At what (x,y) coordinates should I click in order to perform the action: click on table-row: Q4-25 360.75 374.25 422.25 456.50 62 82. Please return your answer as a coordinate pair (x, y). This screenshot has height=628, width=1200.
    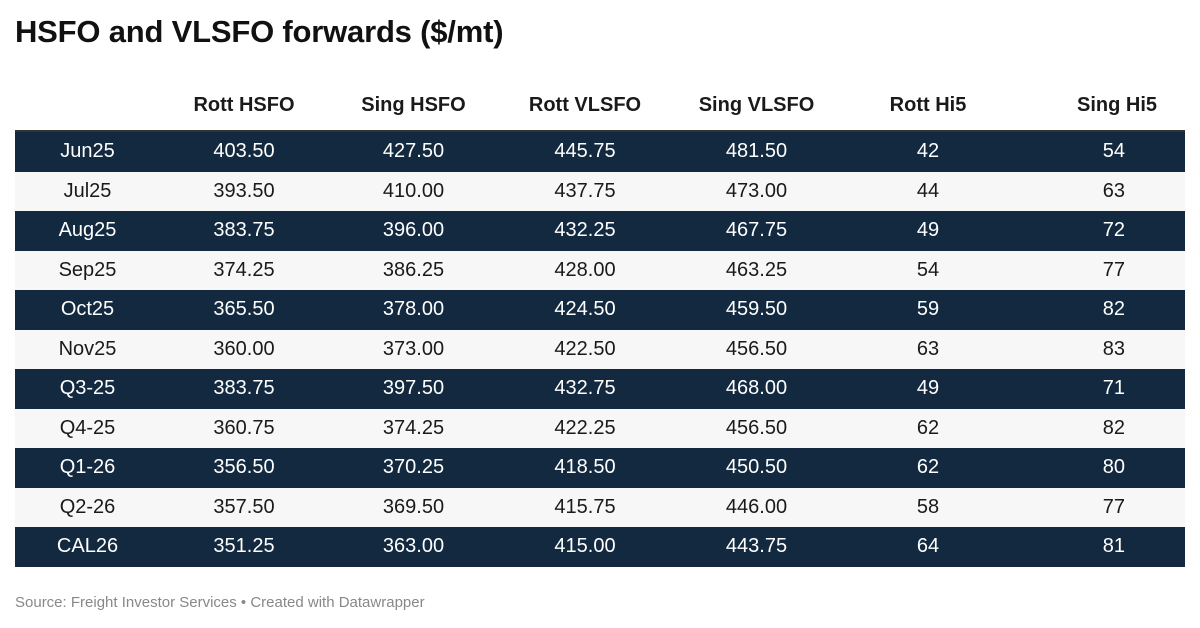
    Looking at the image, I should click on (600, 428).